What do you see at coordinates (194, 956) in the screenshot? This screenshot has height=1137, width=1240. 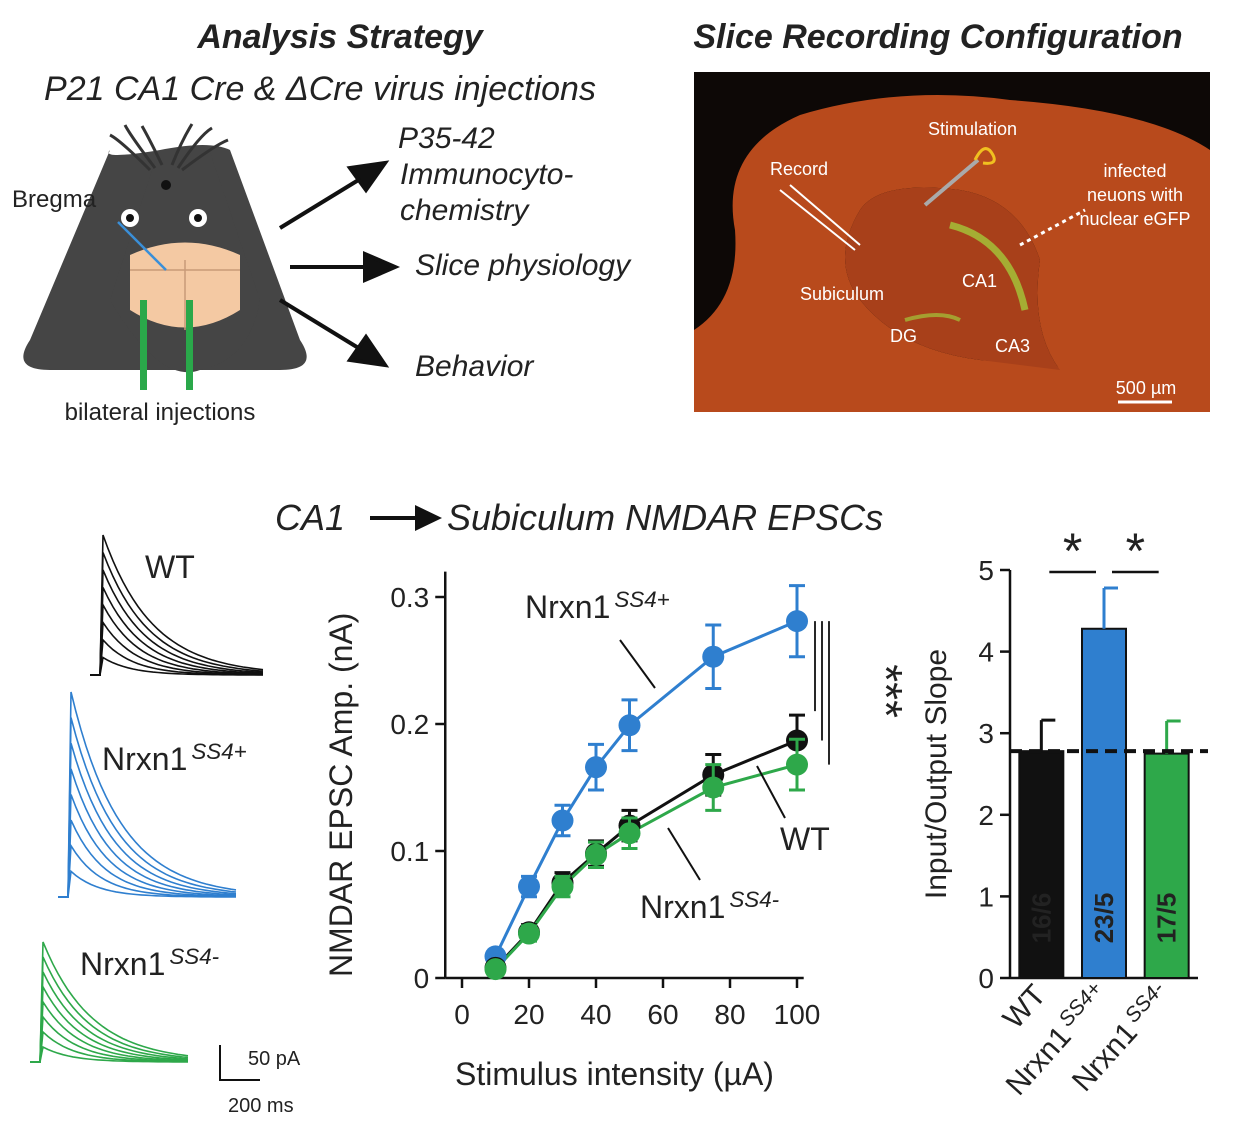 I see `trace-label-sup: SS4-` at bounding box center [194, 956].